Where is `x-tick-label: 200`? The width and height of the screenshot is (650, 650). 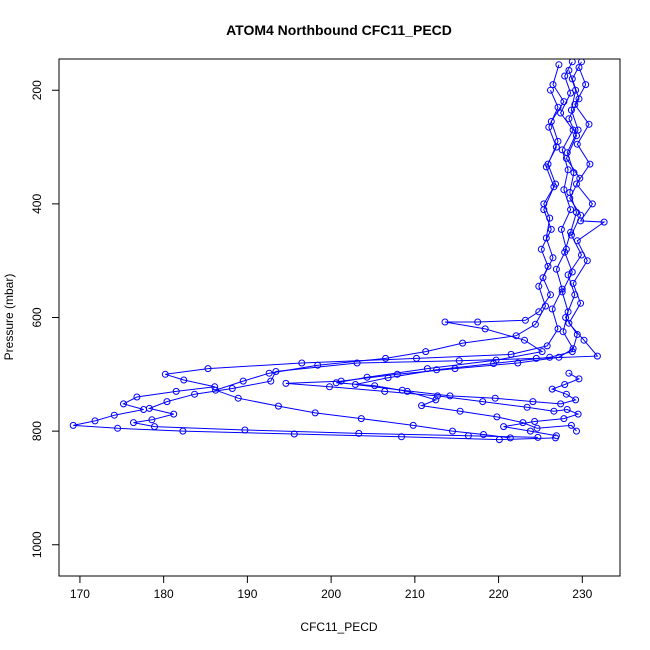
x-tick-label: 200 is located at coordinates (331, 594).